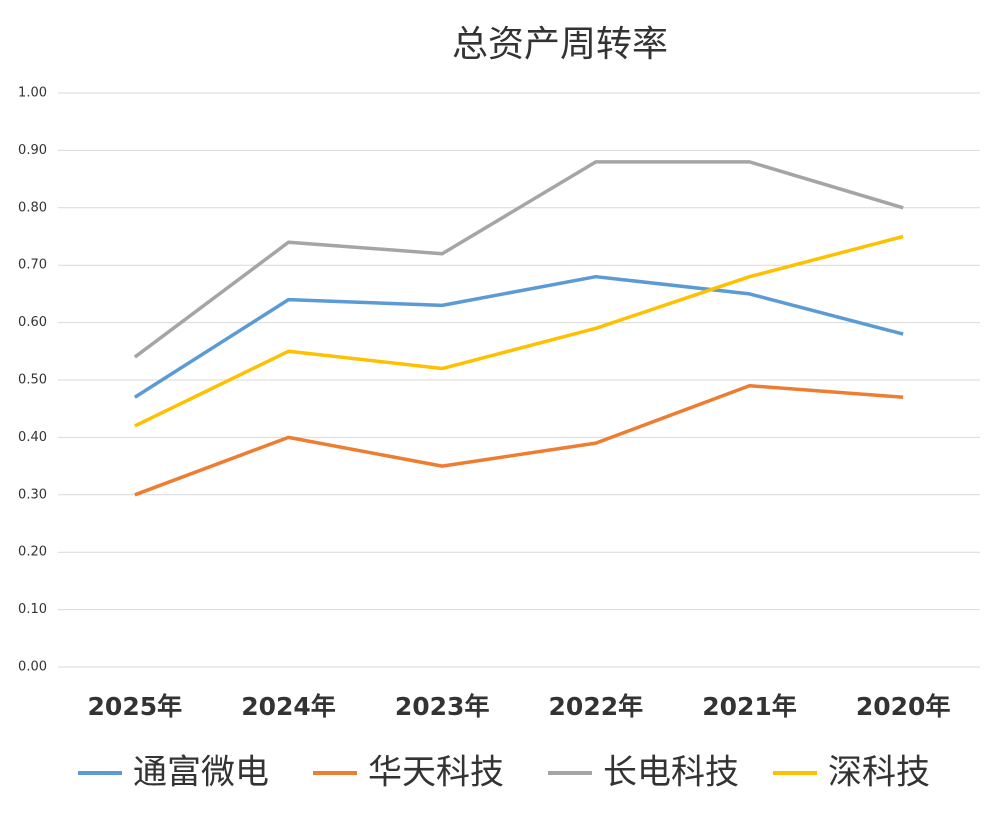  Describe the element at coordinates (32, 667) in the screenshot. I see `y-tick-label: 0.00` at that location.